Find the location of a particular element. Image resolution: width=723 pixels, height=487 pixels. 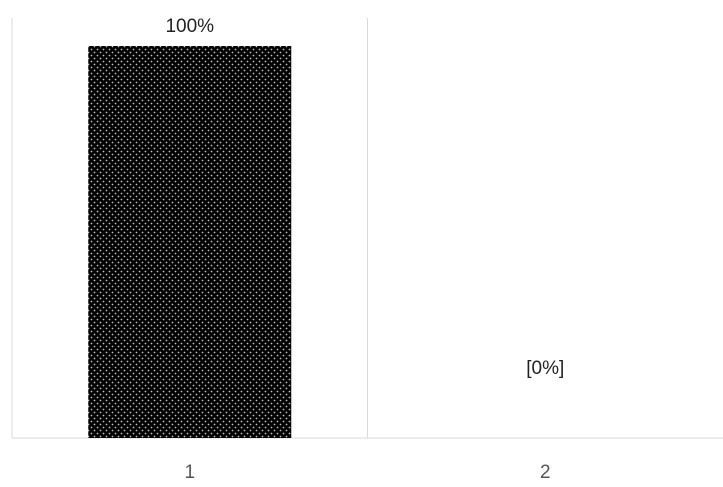

x-tick-label-1: 1 is located at coordinates (189, 472).